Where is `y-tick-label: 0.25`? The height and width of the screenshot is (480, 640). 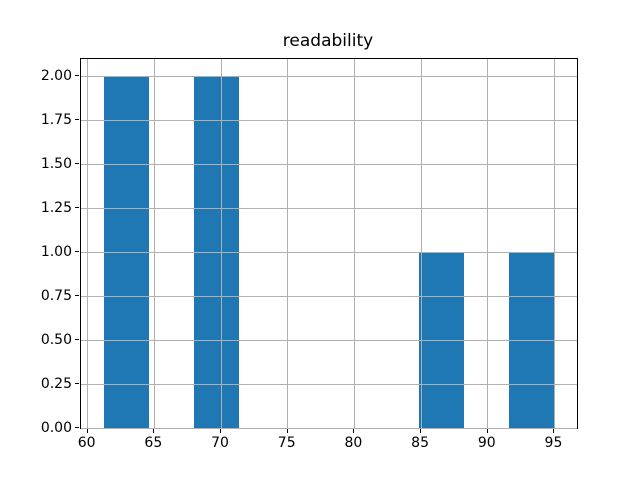 y-tick-label: 0.25 is located at coordinates (56, 383).